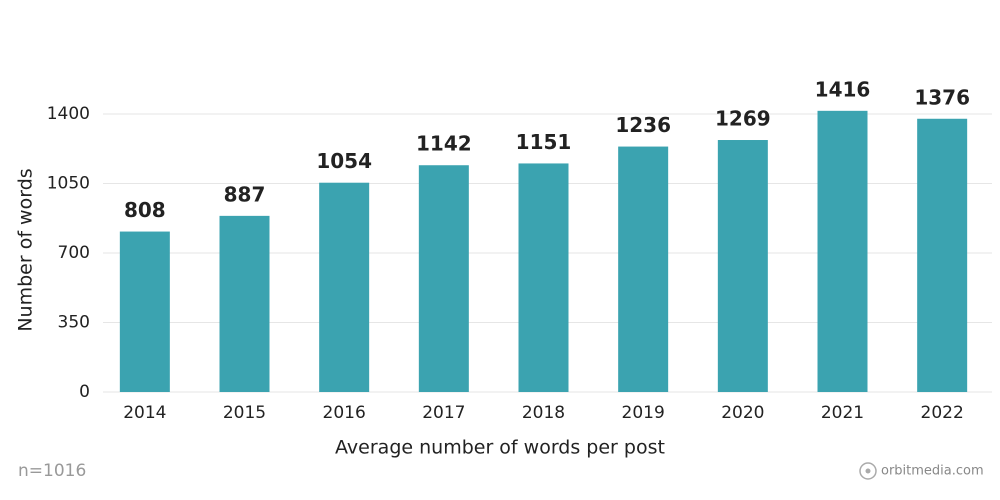  I want to click on x-tick-label: 2016, so click(344, 413).